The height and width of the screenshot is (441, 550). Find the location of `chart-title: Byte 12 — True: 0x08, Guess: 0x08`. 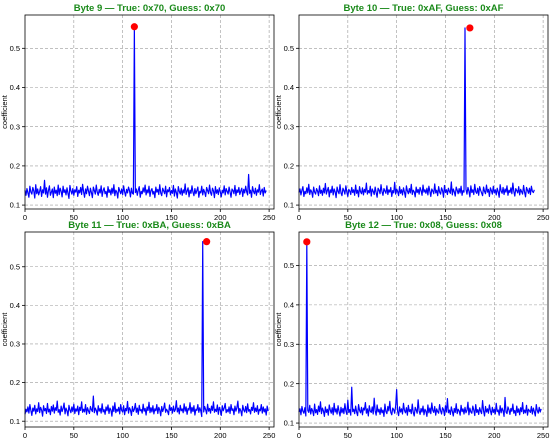

chart-title: Byte 12 — True: 0x08, Guess: 0x08 is located at coordinates (423, 225).